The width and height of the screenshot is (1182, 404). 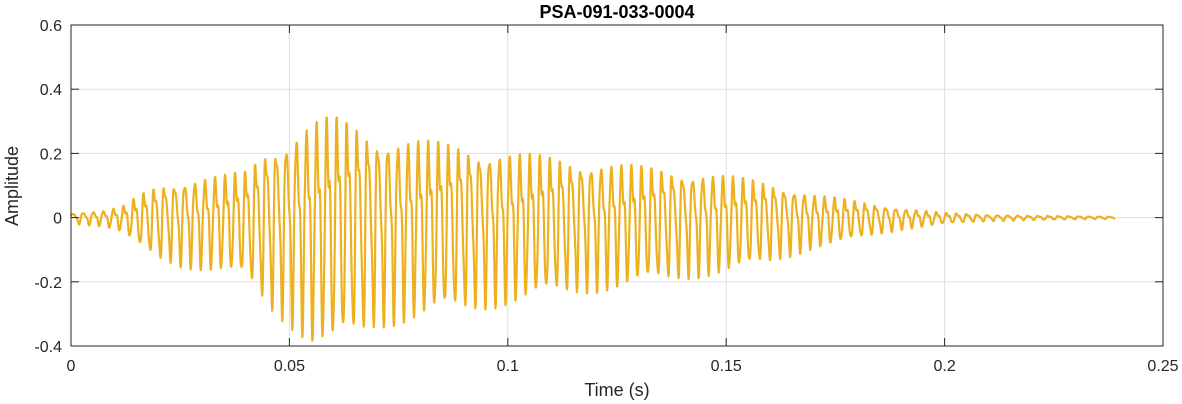 What do you see at coordinates (71, 366) in the screenshot?
I see `x-tick-label: 0` at bounding box center [71, 366].